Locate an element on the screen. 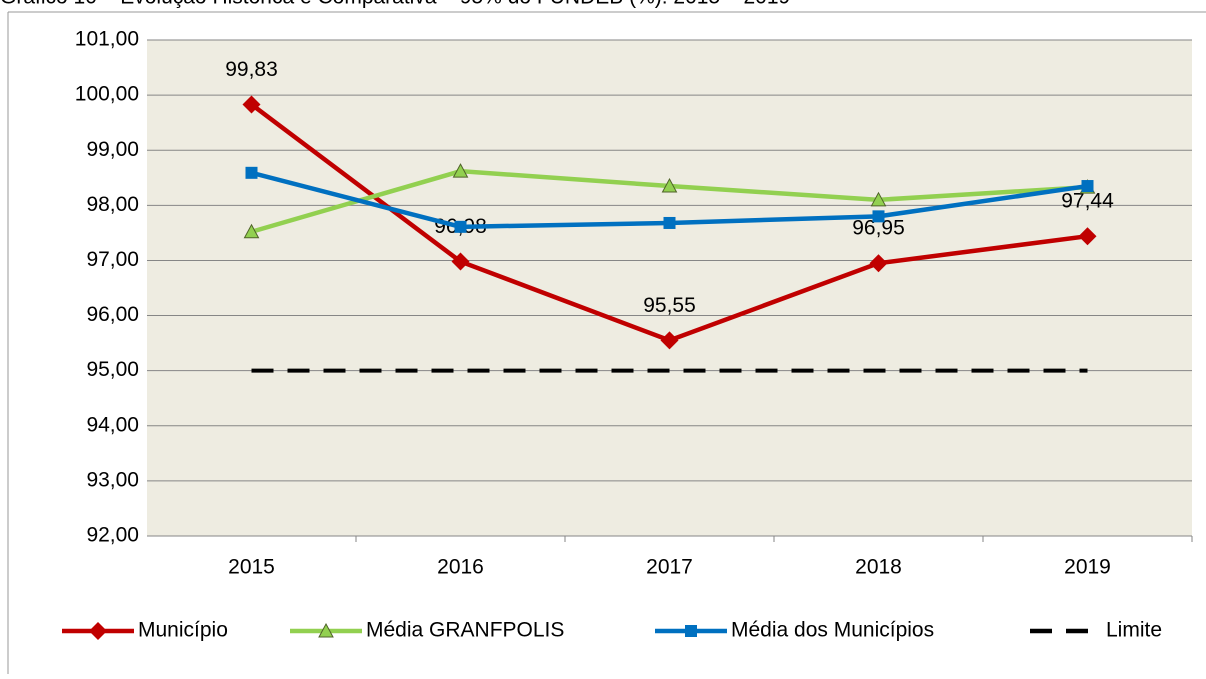 Image resolution: width=1206 pixels, height=679 pixels. y-tick-label: 99,00 is located at coordinates (112, 149).